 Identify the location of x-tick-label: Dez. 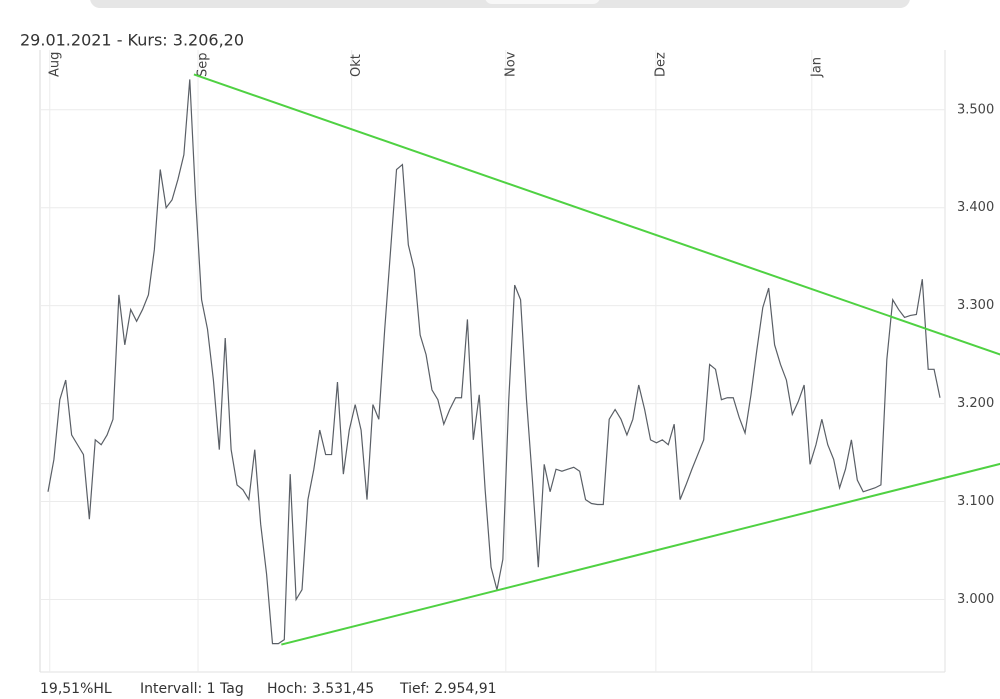
(660, 64).